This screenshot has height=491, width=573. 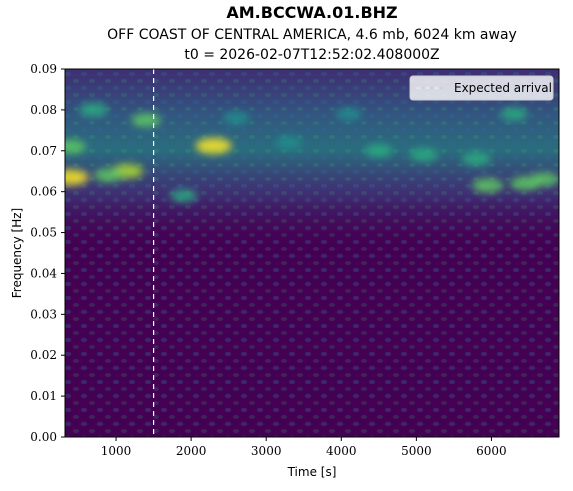 I want to click on legend-box, so click(x=481, y=88).